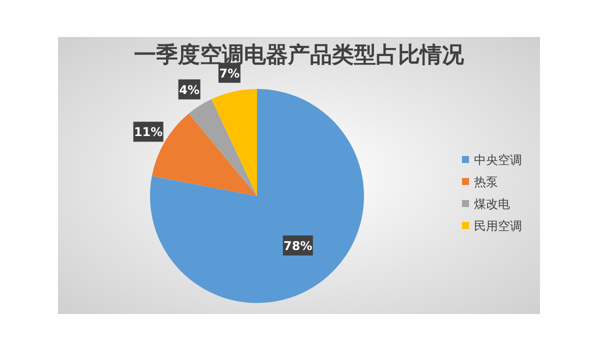  I want to click on legend-label: 热泵, so click(486, 182).